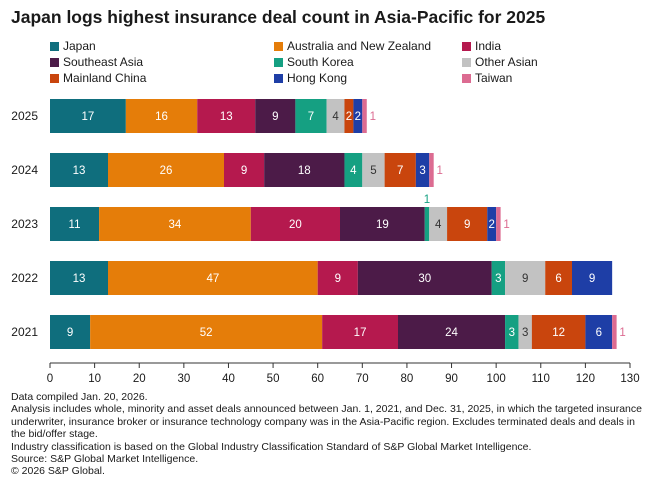 The image size is (660, 501). What do you see at coordinates (427, 224) in the screenshot?
I see `bar-segment-south-korea-2023` at bounding box center [427, 224].